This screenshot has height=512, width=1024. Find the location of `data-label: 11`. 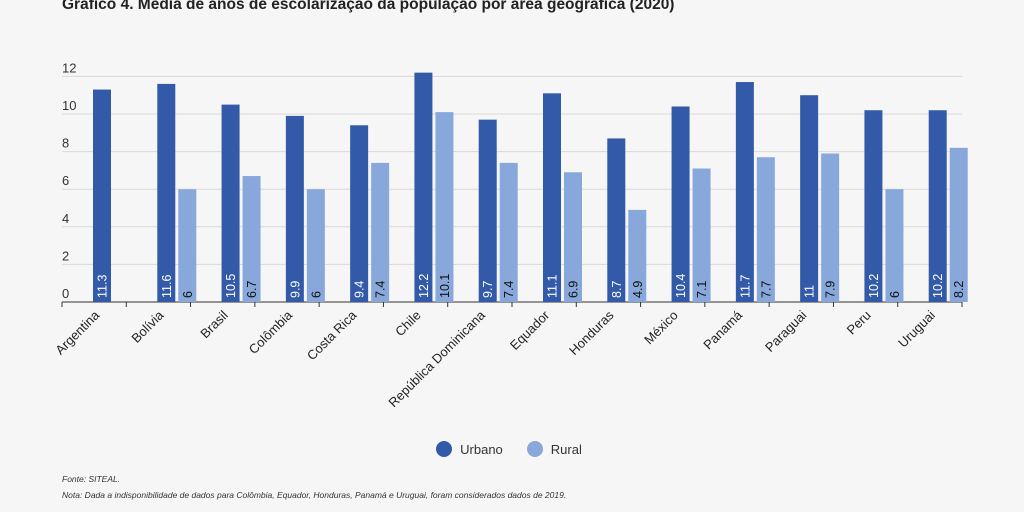

data-label: 11 is located at coordinates (810, 291).